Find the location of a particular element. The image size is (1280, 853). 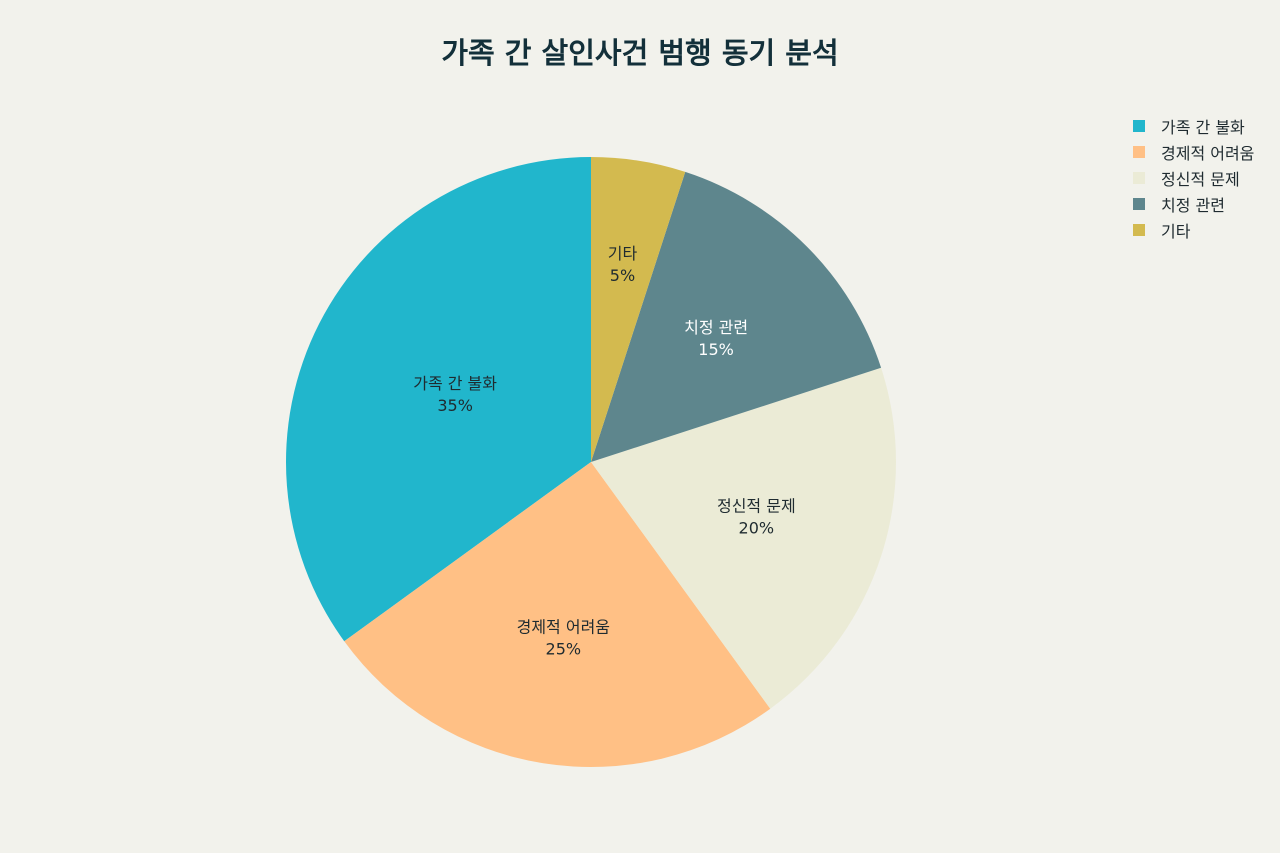

legend-item-3: 정신적 문제 is located at coordinates (1193, 178).